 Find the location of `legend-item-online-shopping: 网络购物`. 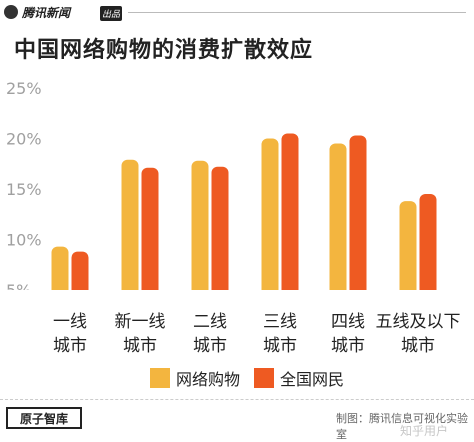

legend-item-online-shopping: 网络购物 is located at coordinates (195, 378).